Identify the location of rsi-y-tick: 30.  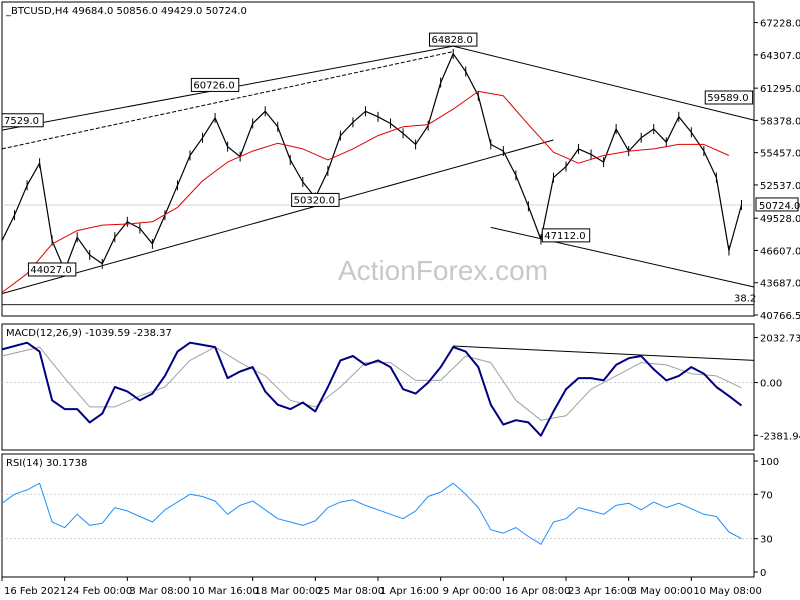
(766, 540).